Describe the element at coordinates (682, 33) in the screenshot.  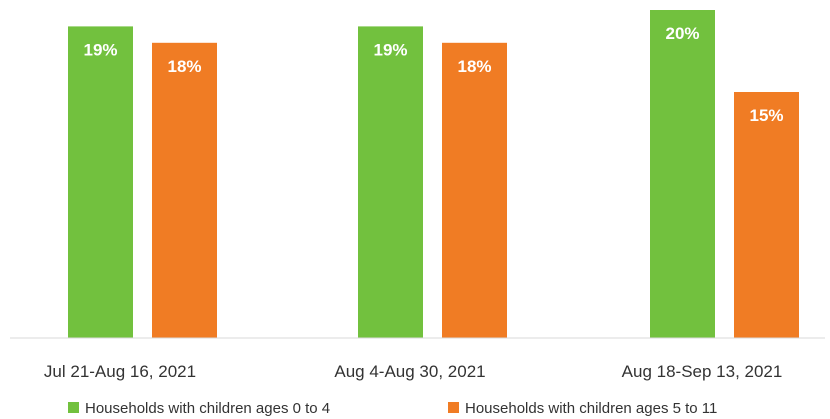
I see `data-label-series1-cat3: 20%` at that location.